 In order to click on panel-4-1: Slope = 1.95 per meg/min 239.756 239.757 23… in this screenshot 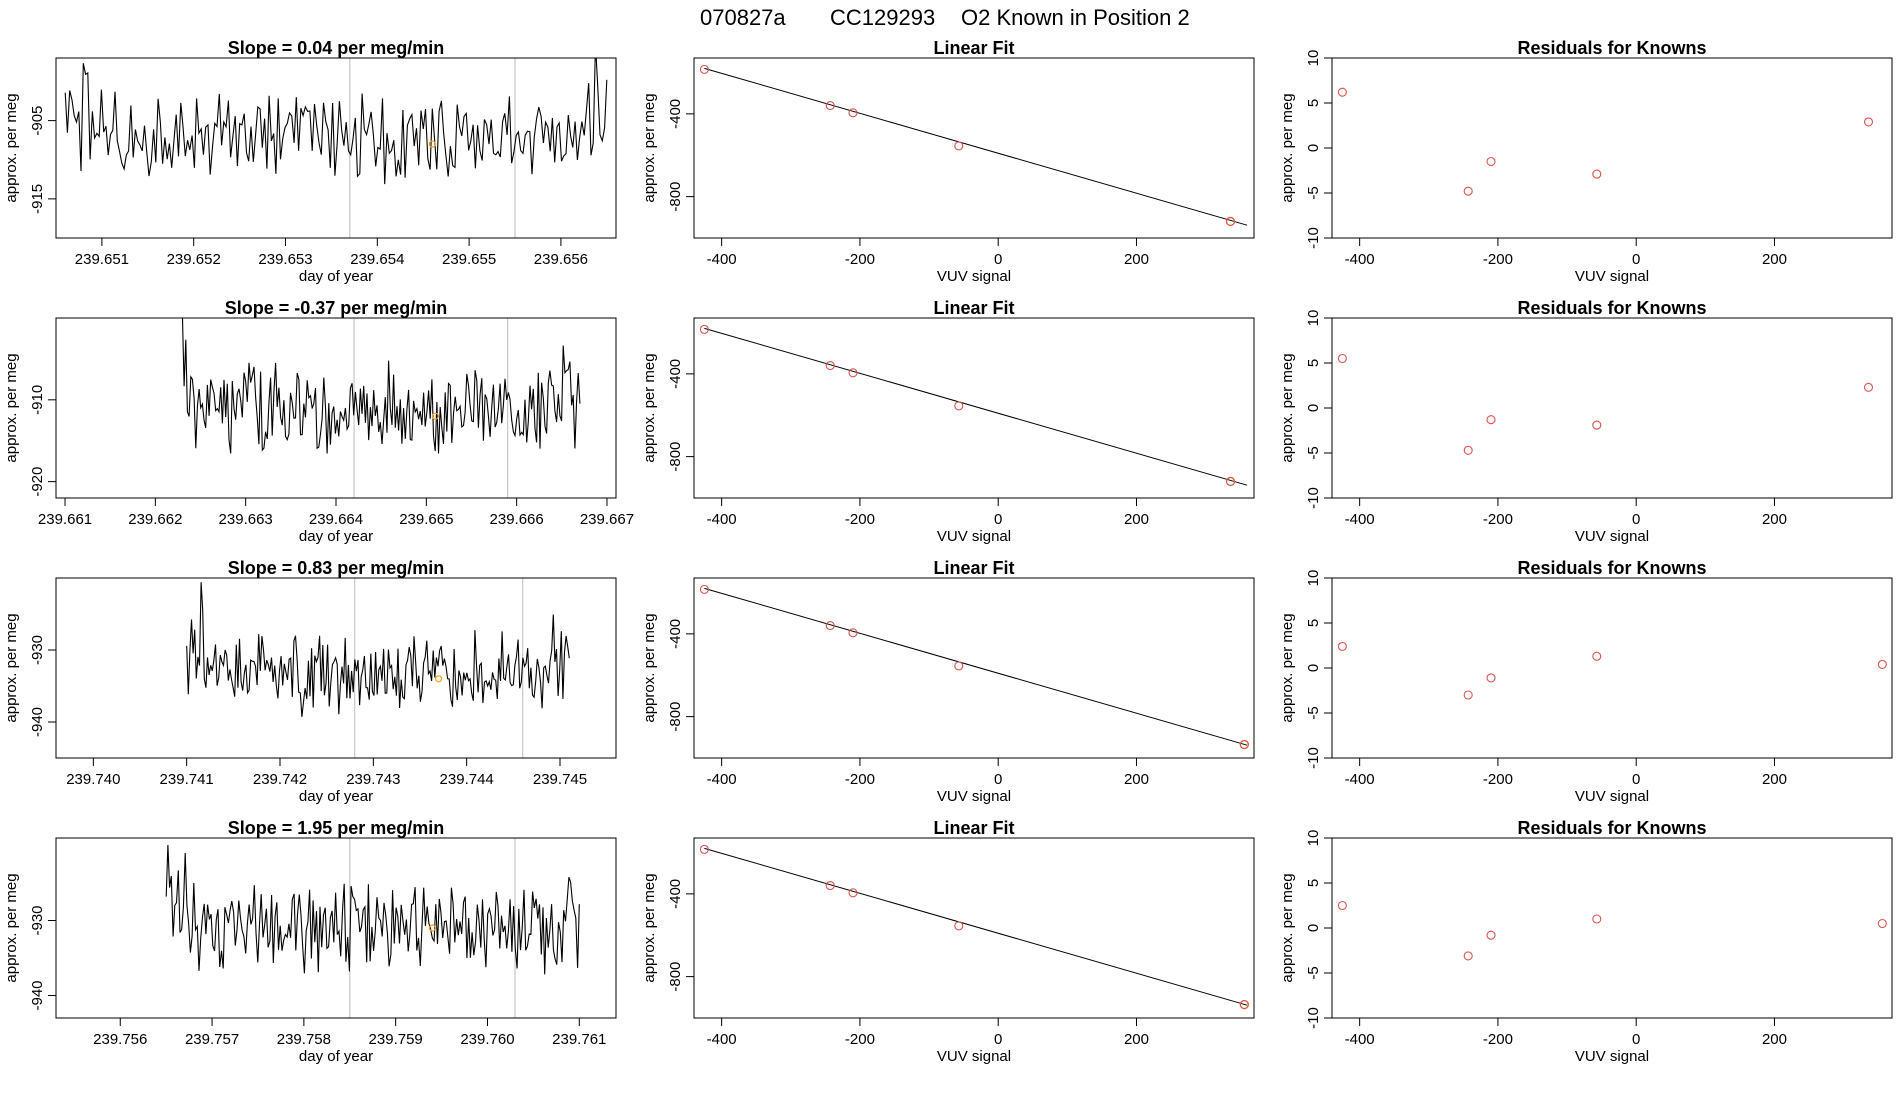, I will do `click(310, 941)`.